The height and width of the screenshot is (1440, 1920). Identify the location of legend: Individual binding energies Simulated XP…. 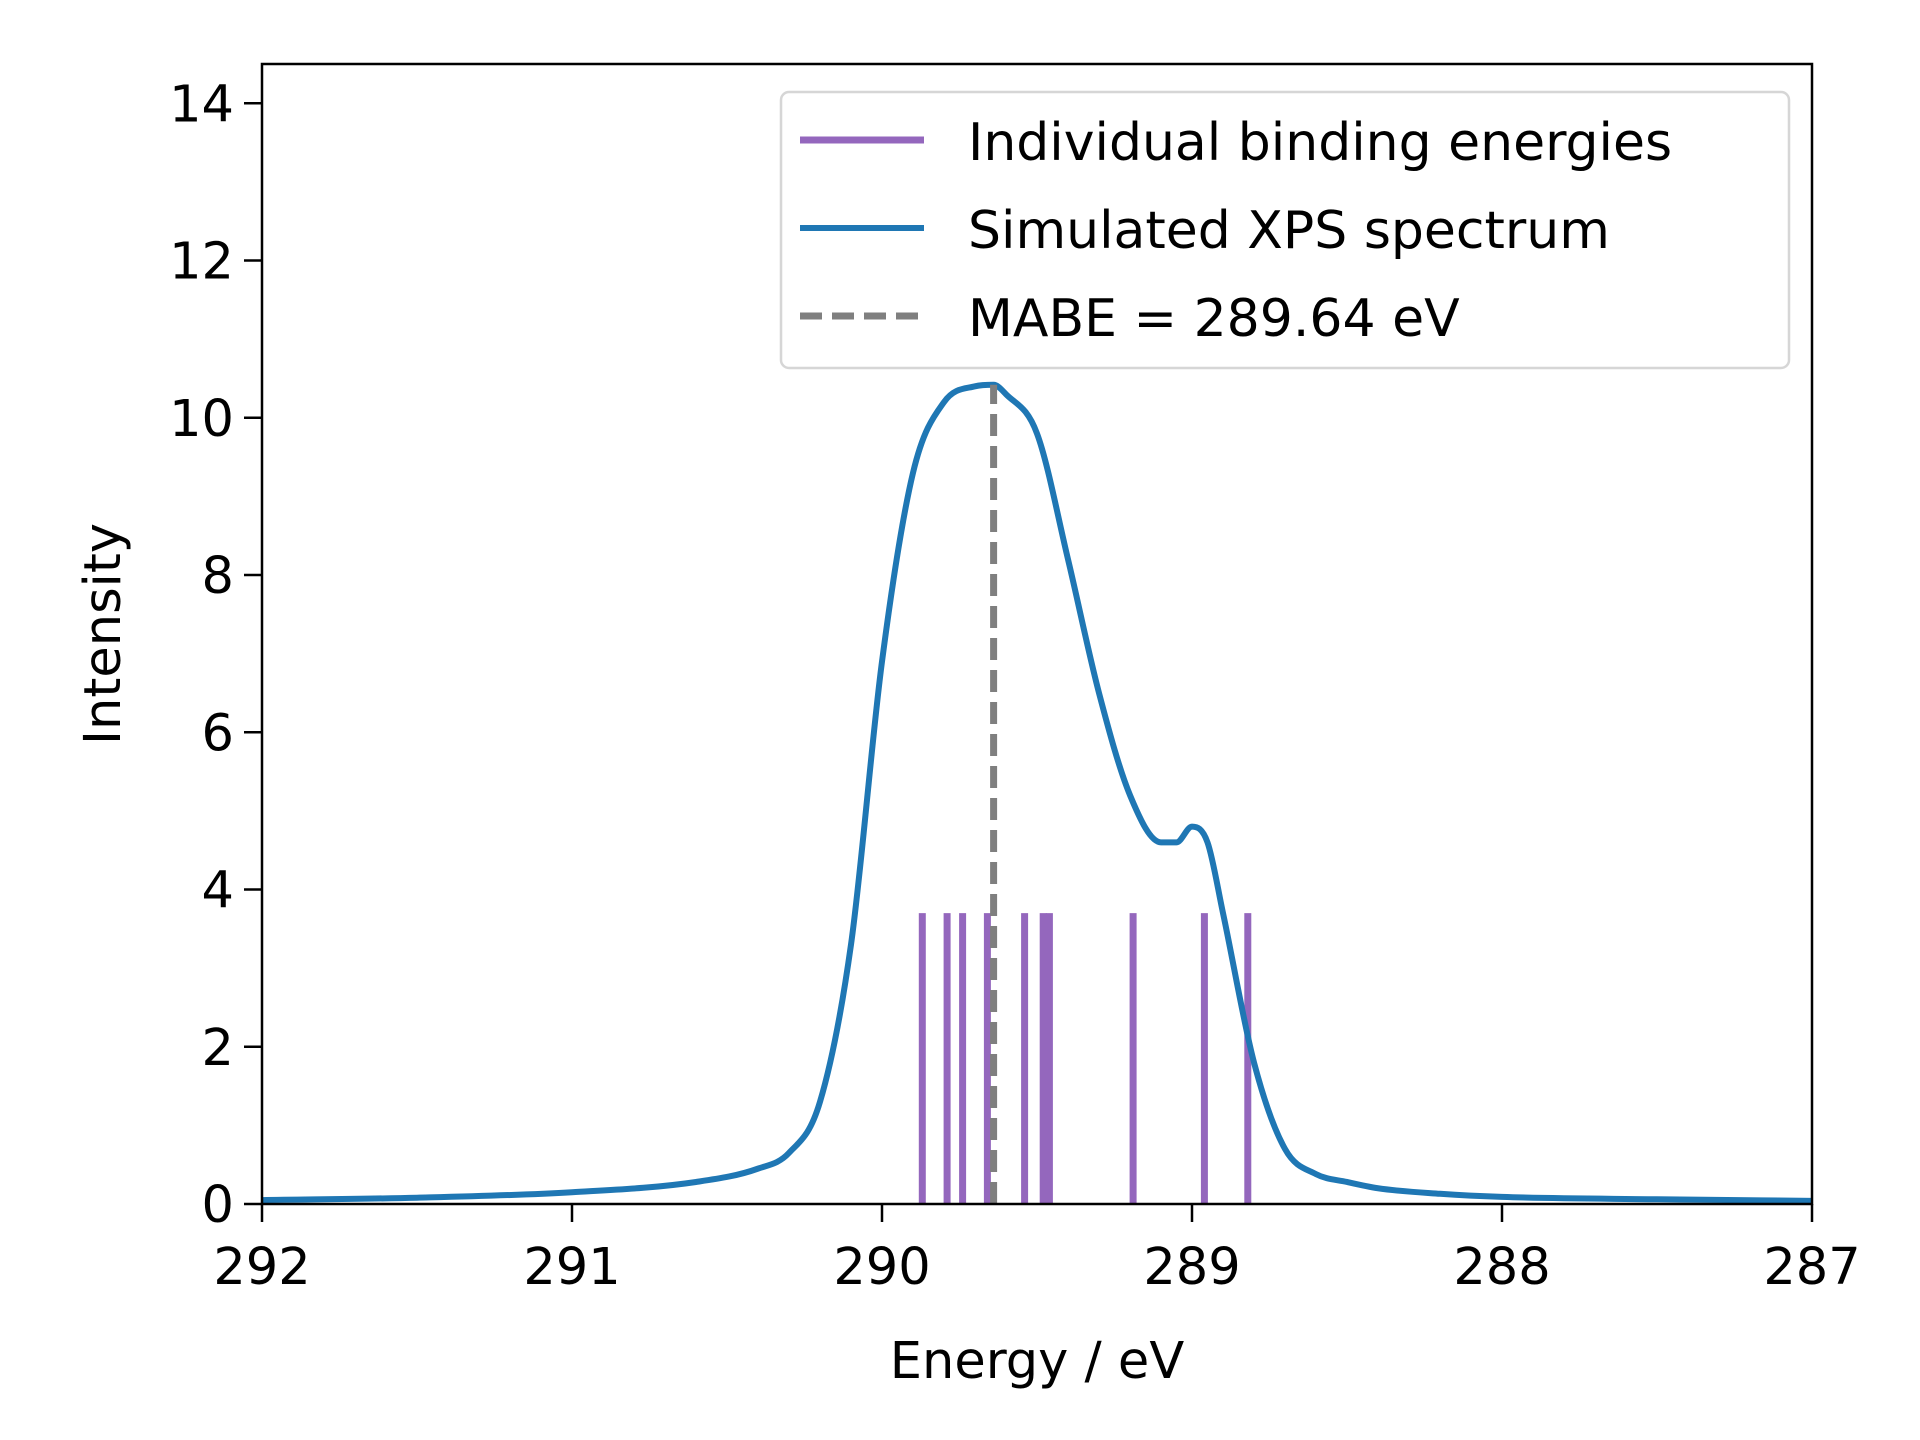
(1285, 230).